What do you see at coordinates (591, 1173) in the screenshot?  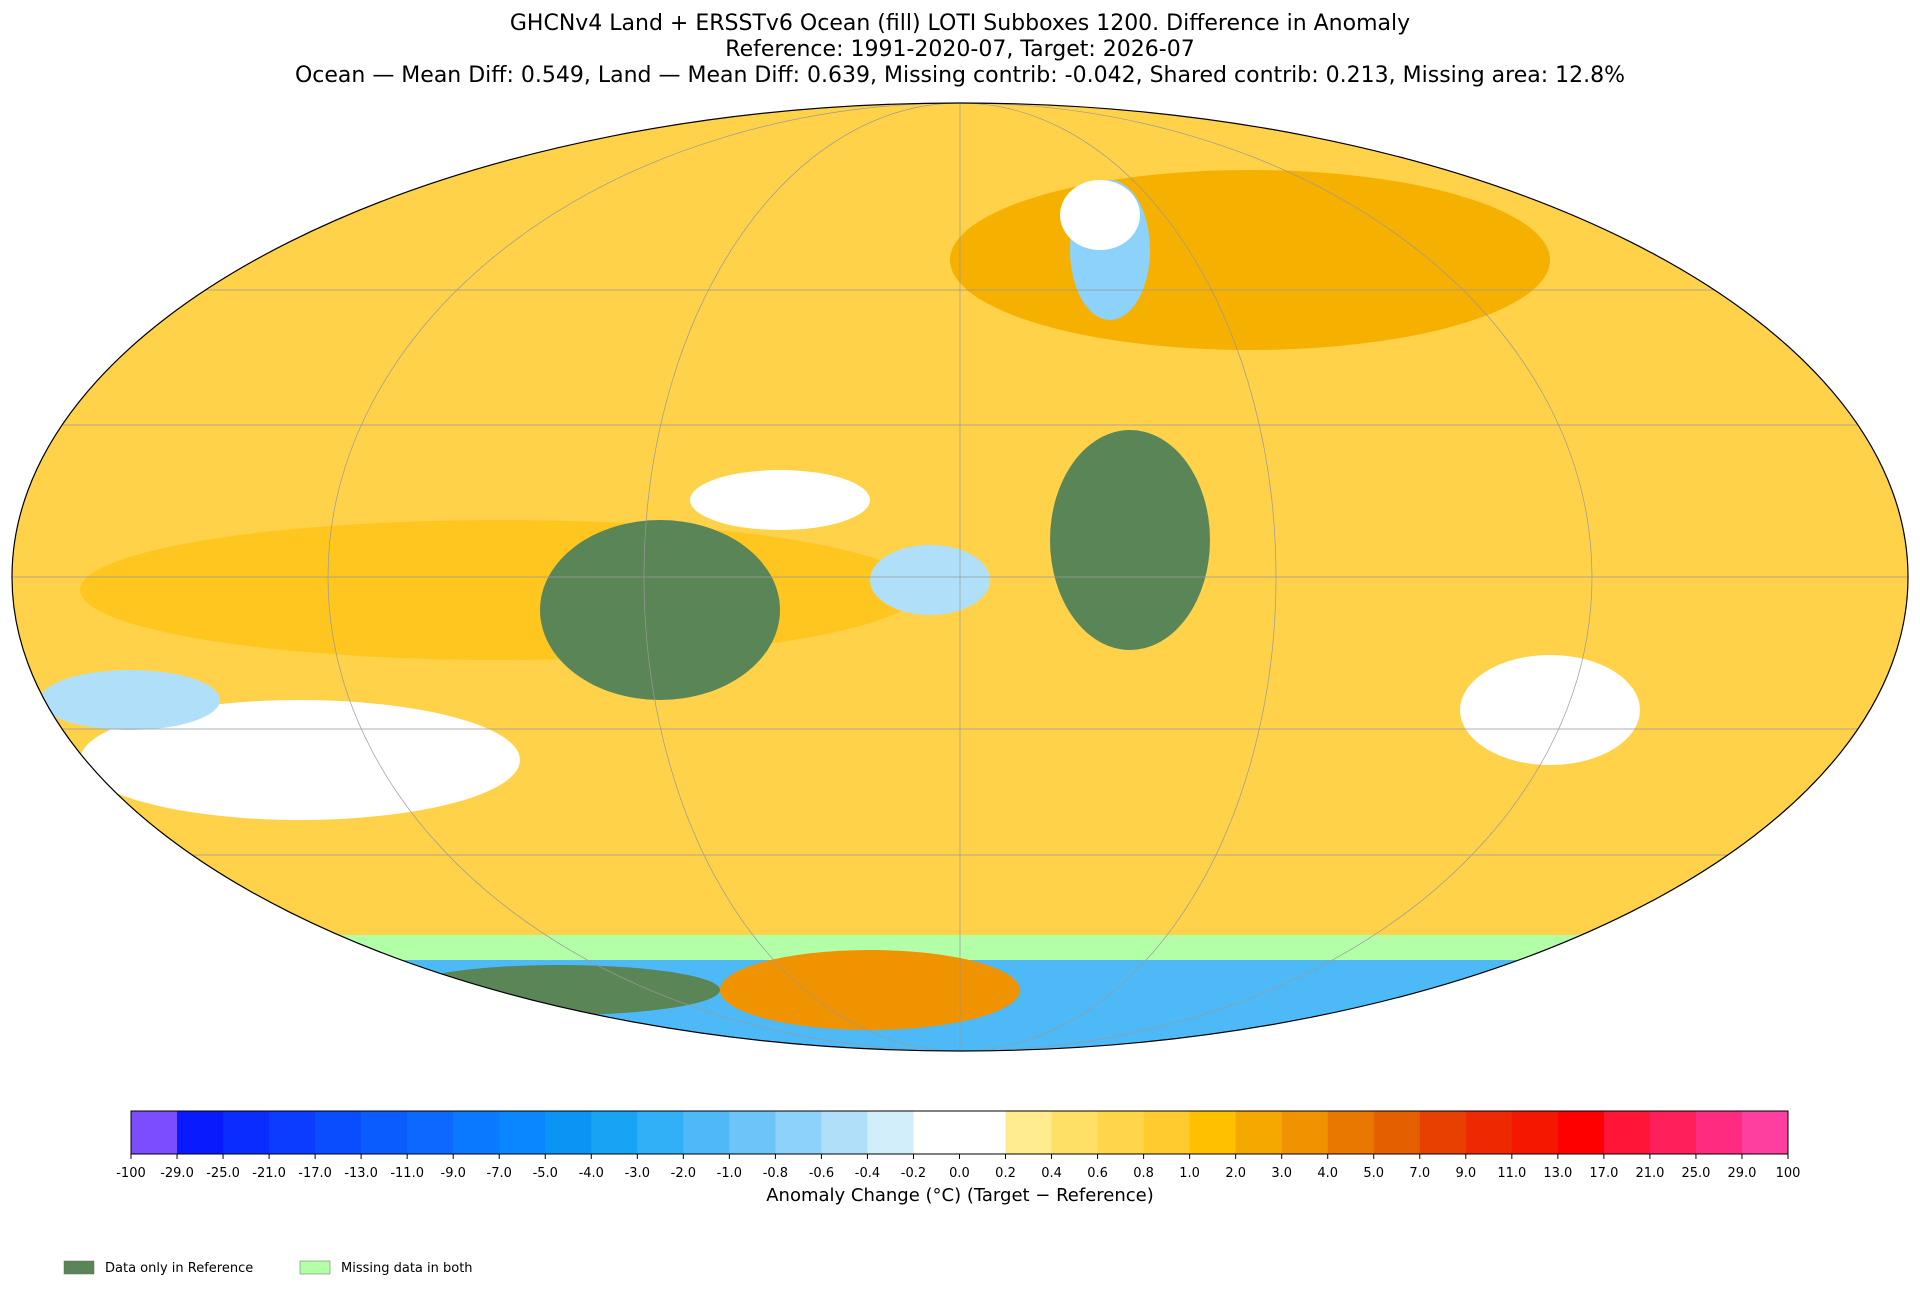 I see `colorbar-tick-label: -4.0` at bounding box center [591, 1173].